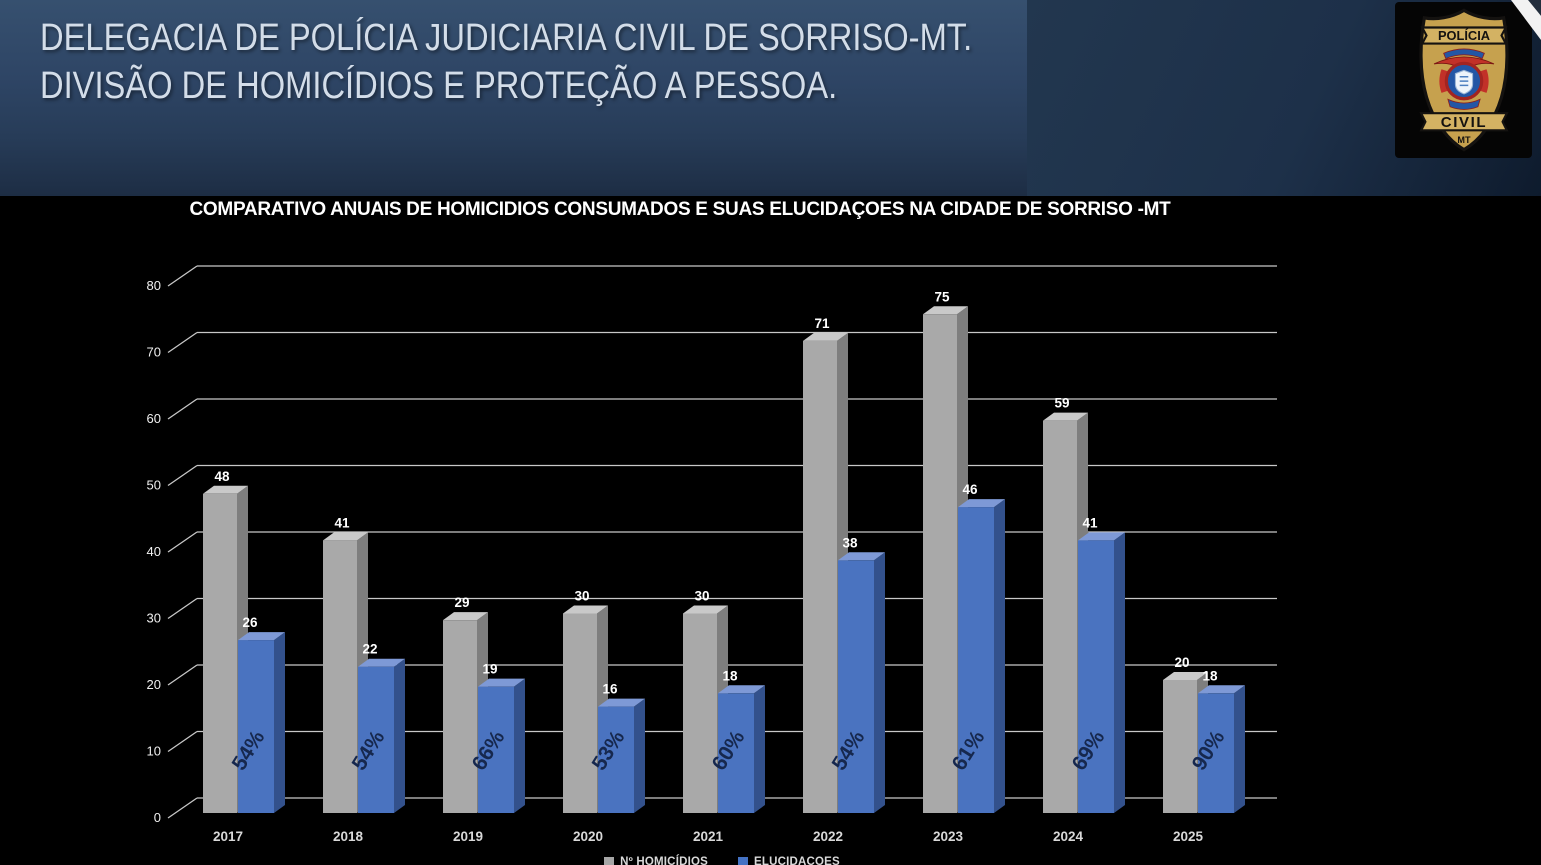 The width and height of the screenshot is (1541, 865). I want to click on y-axis-tick-label: 70, so click(154, 352).